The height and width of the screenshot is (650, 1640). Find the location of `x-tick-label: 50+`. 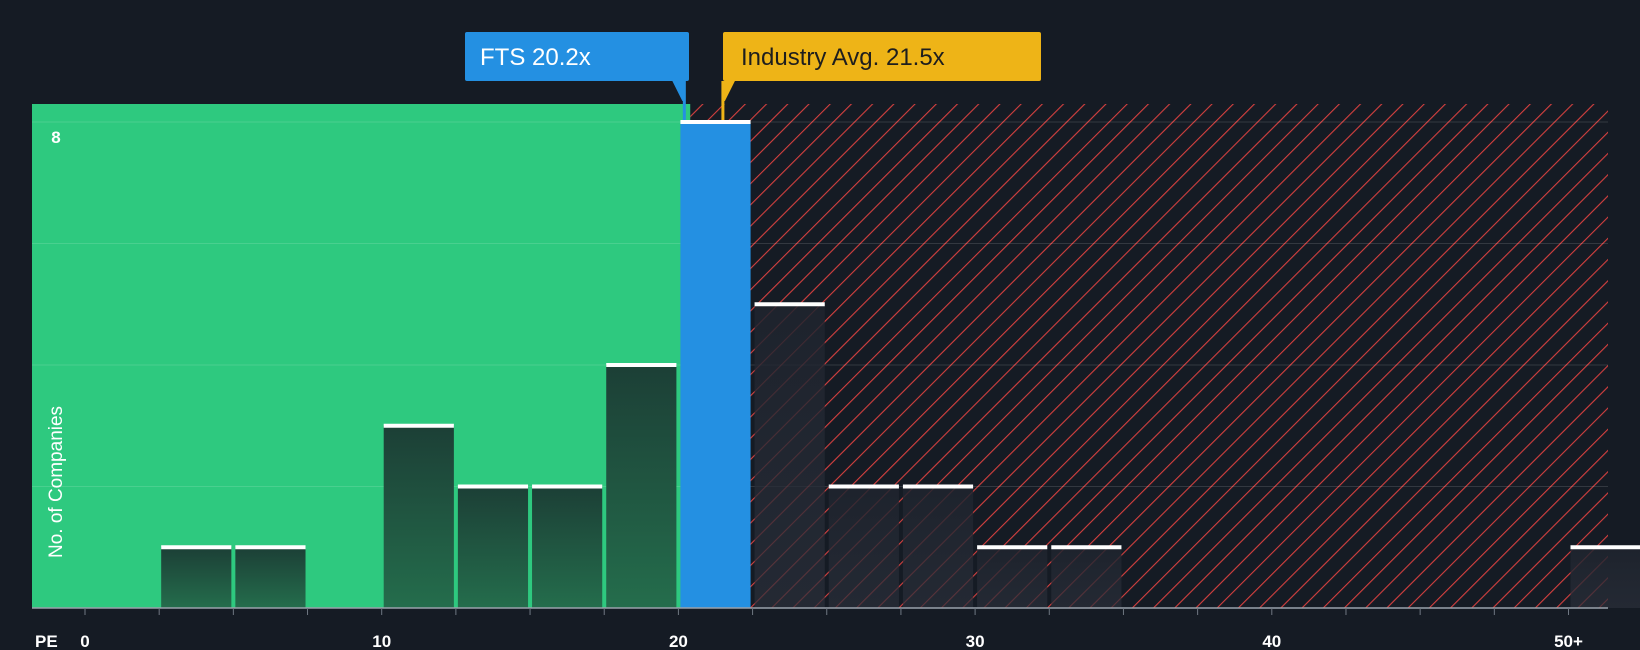

x-tick-label: 50+ is located at coordinates (1568, 641).